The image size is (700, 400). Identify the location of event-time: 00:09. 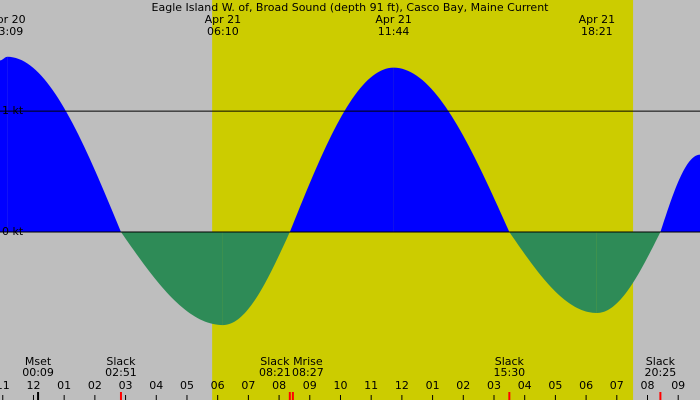
(38, 372).